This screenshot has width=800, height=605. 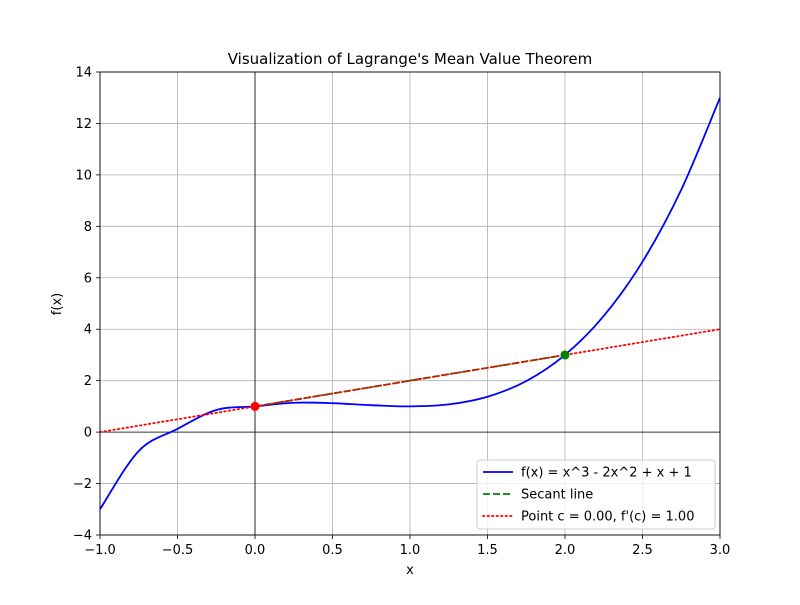 What do you see at coordinates (557, 495) in the screenshot?
I see `legend-label: Secant line` at bounding box center [557, 495].